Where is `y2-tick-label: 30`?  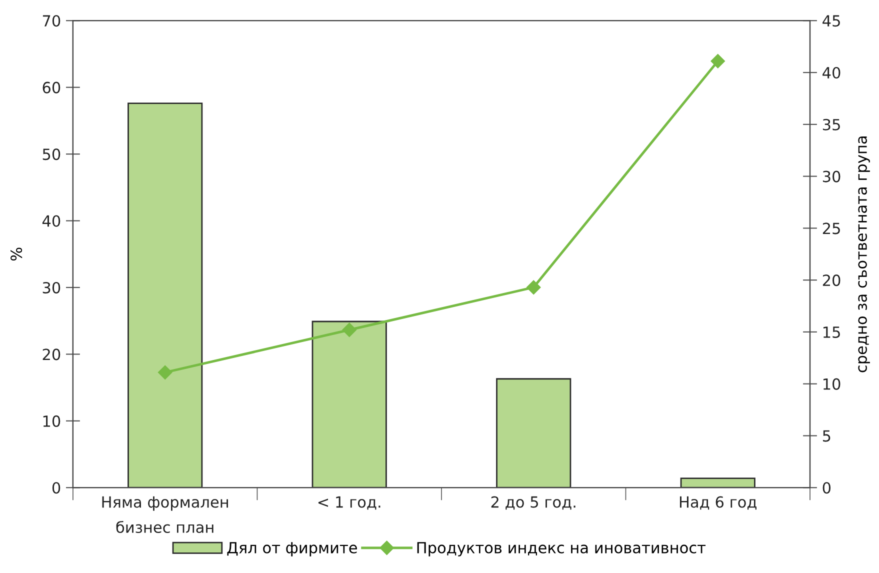 y2-tick-label: 30 is located at coordinates (831, 176).